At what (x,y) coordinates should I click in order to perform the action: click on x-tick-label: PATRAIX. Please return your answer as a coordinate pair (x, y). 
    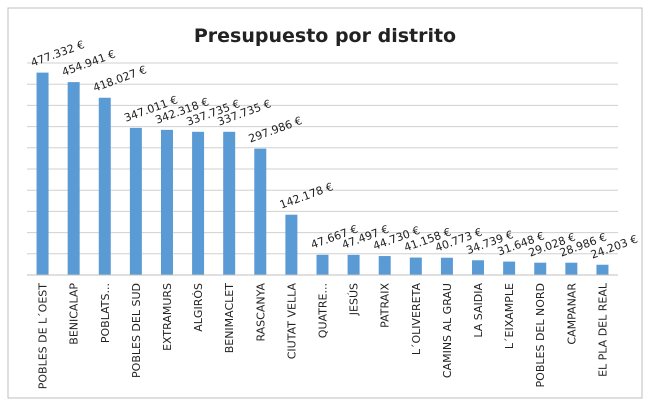
    Looking at the image, I should click on (385, 305).